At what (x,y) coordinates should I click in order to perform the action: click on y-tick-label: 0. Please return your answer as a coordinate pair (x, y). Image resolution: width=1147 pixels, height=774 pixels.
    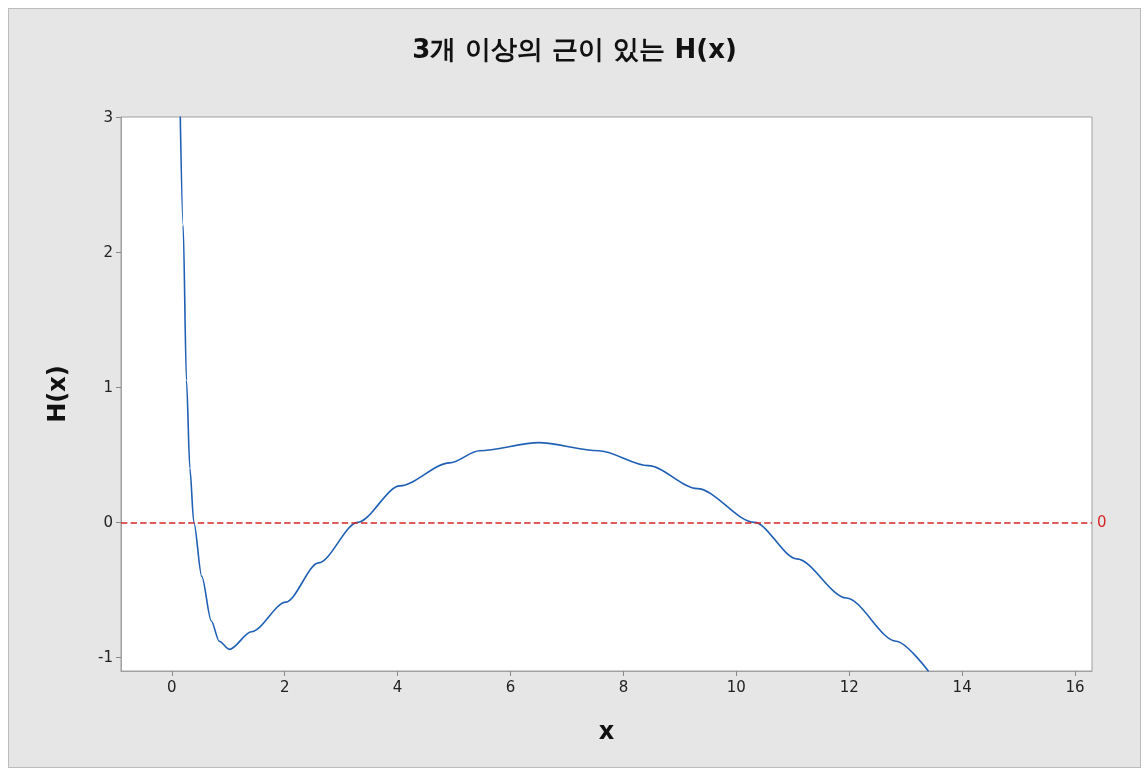
    Looking at the image, I should click on (108, 522).